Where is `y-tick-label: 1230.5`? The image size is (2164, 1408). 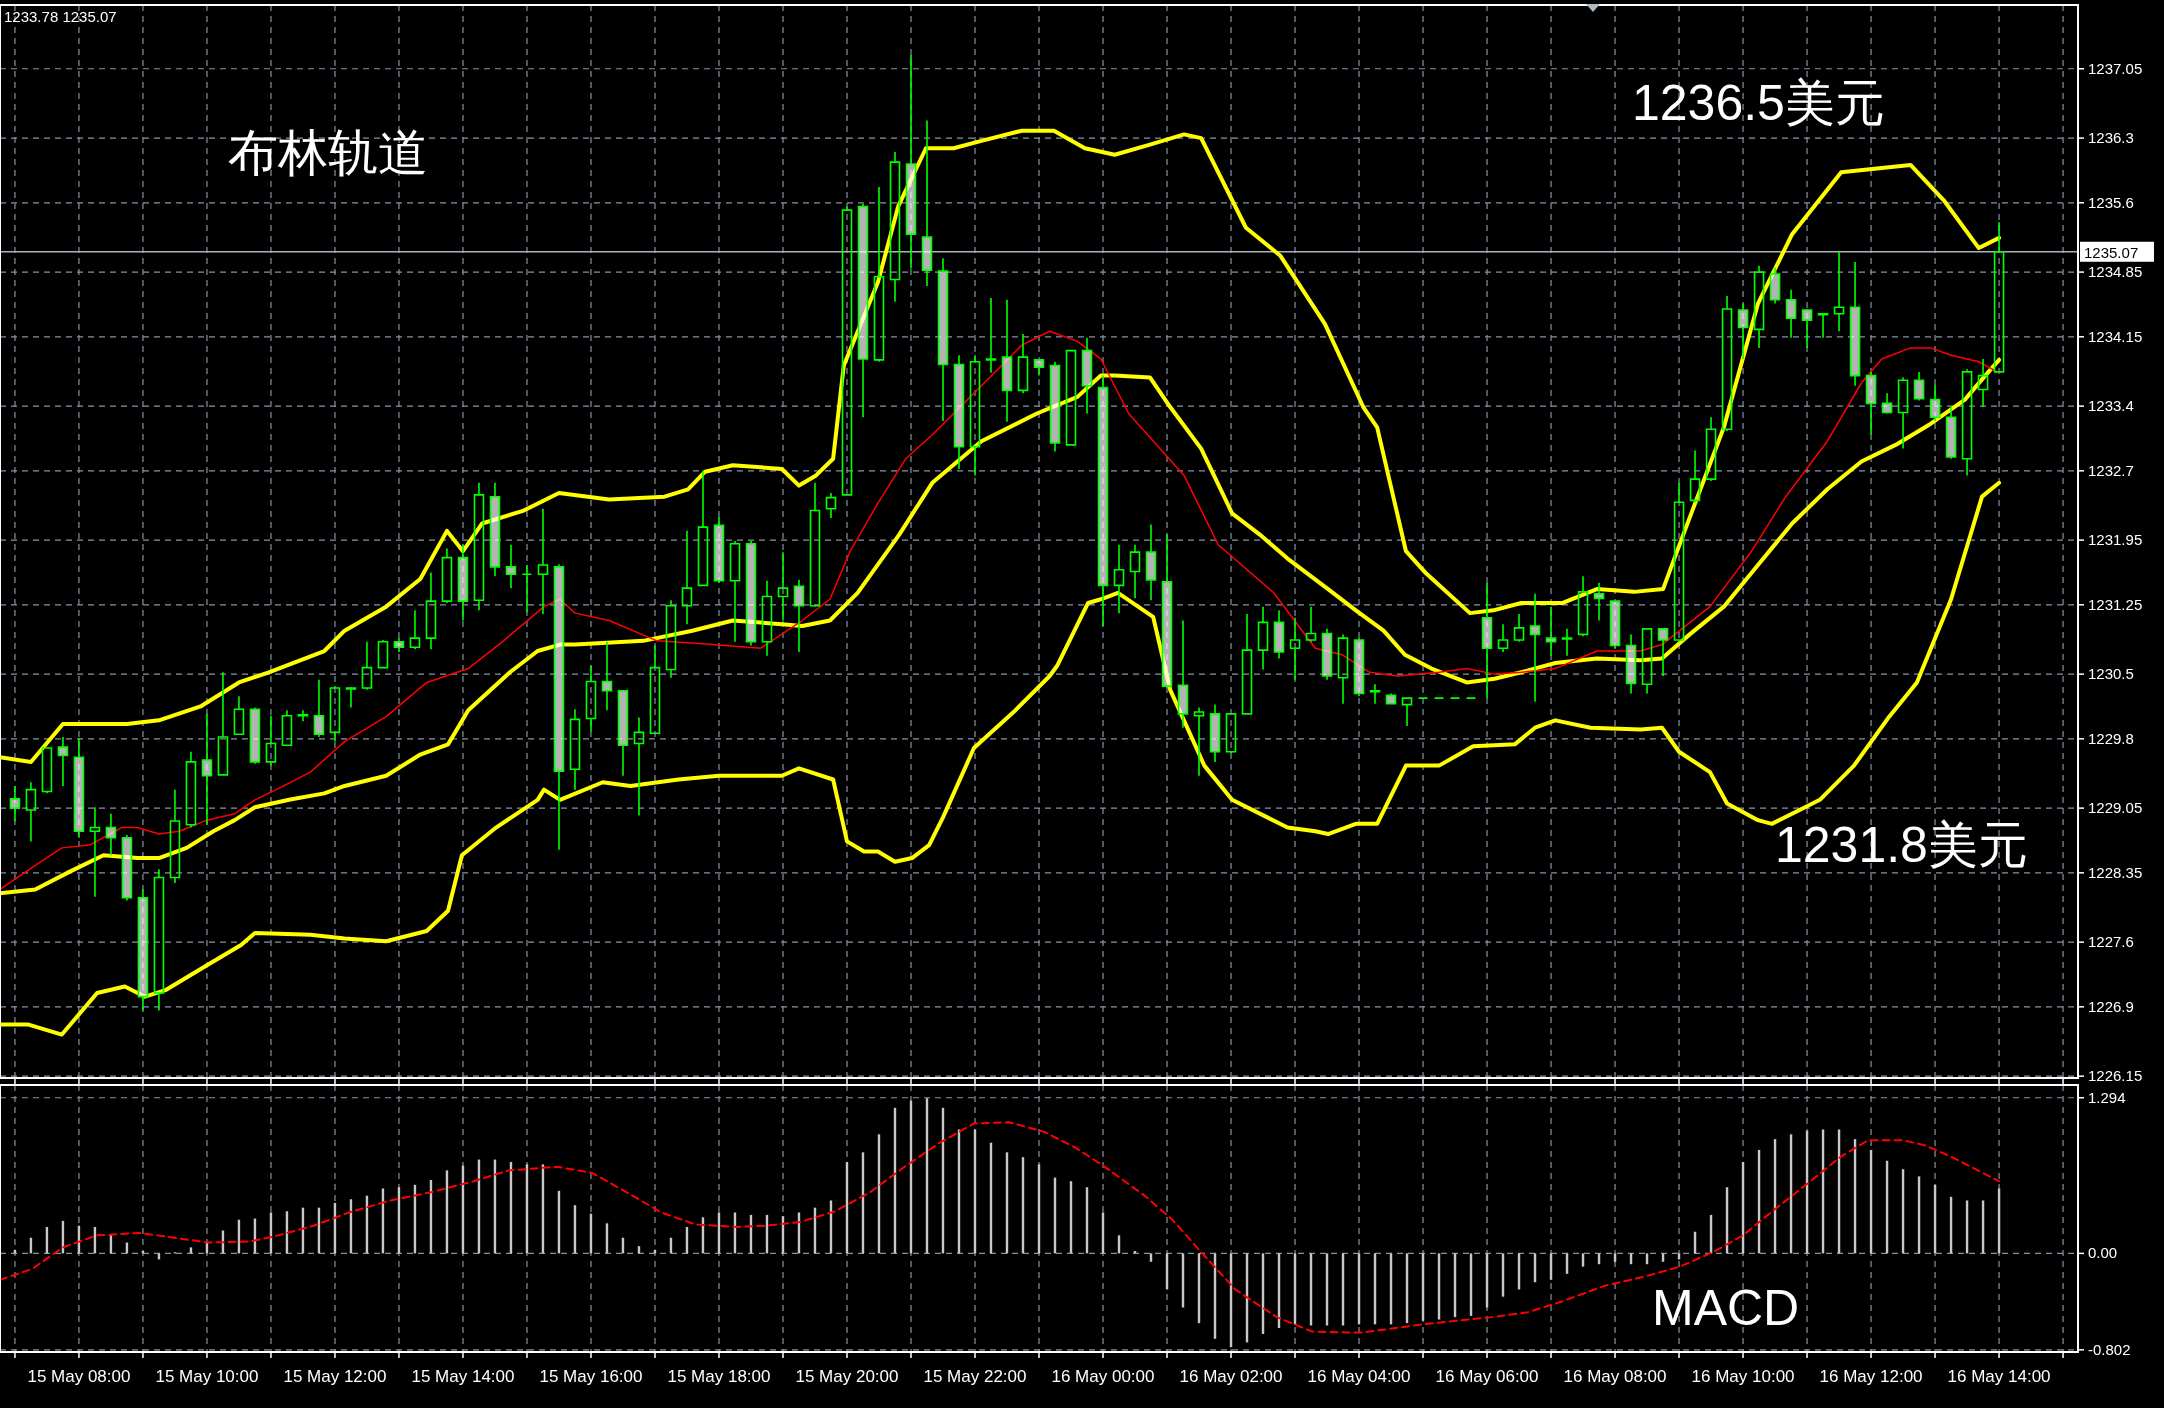
y-tick-label: 1230.5 is located at coordinates (2111, 674).